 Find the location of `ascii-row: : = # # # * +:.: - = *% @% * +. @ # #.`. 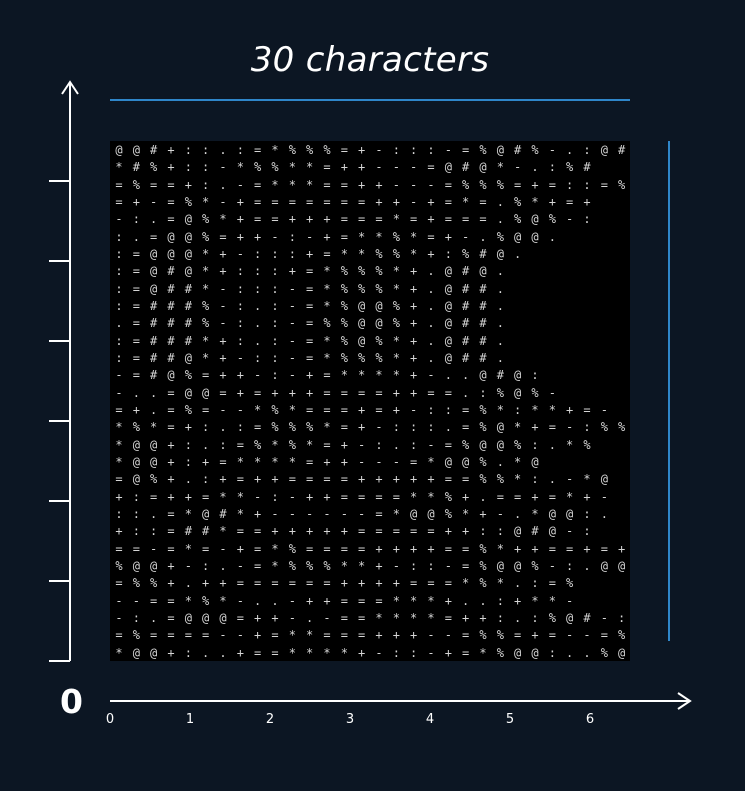

ascii-row: : = # # # * +:.: - = *% @% * +. @ # #. is located at coordinates (370, 341).